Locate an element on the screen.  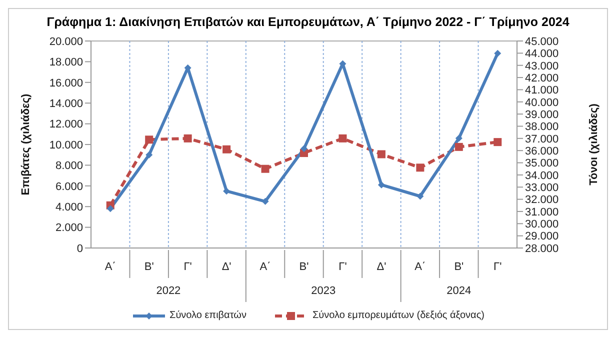
text: 2022 is located at coordinates (168, 291).